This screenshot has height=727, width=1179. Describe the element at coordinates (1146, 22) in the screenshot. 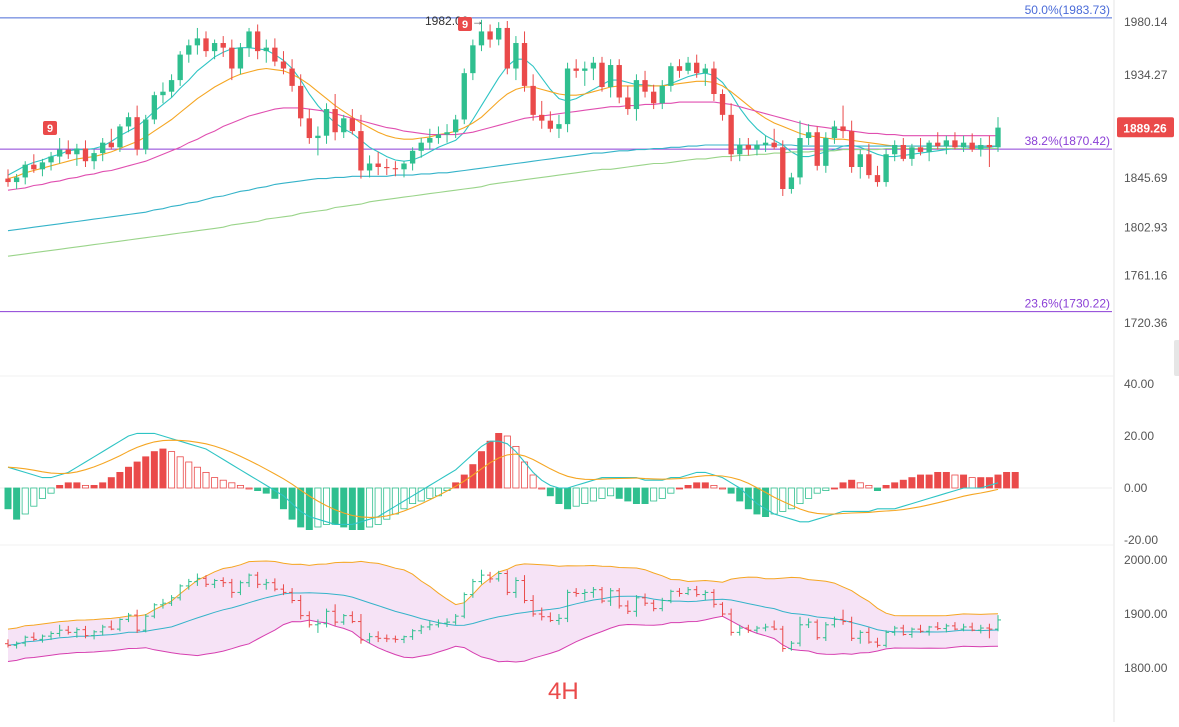

I see `y-axis-tick-label: 1980.14` at that location.